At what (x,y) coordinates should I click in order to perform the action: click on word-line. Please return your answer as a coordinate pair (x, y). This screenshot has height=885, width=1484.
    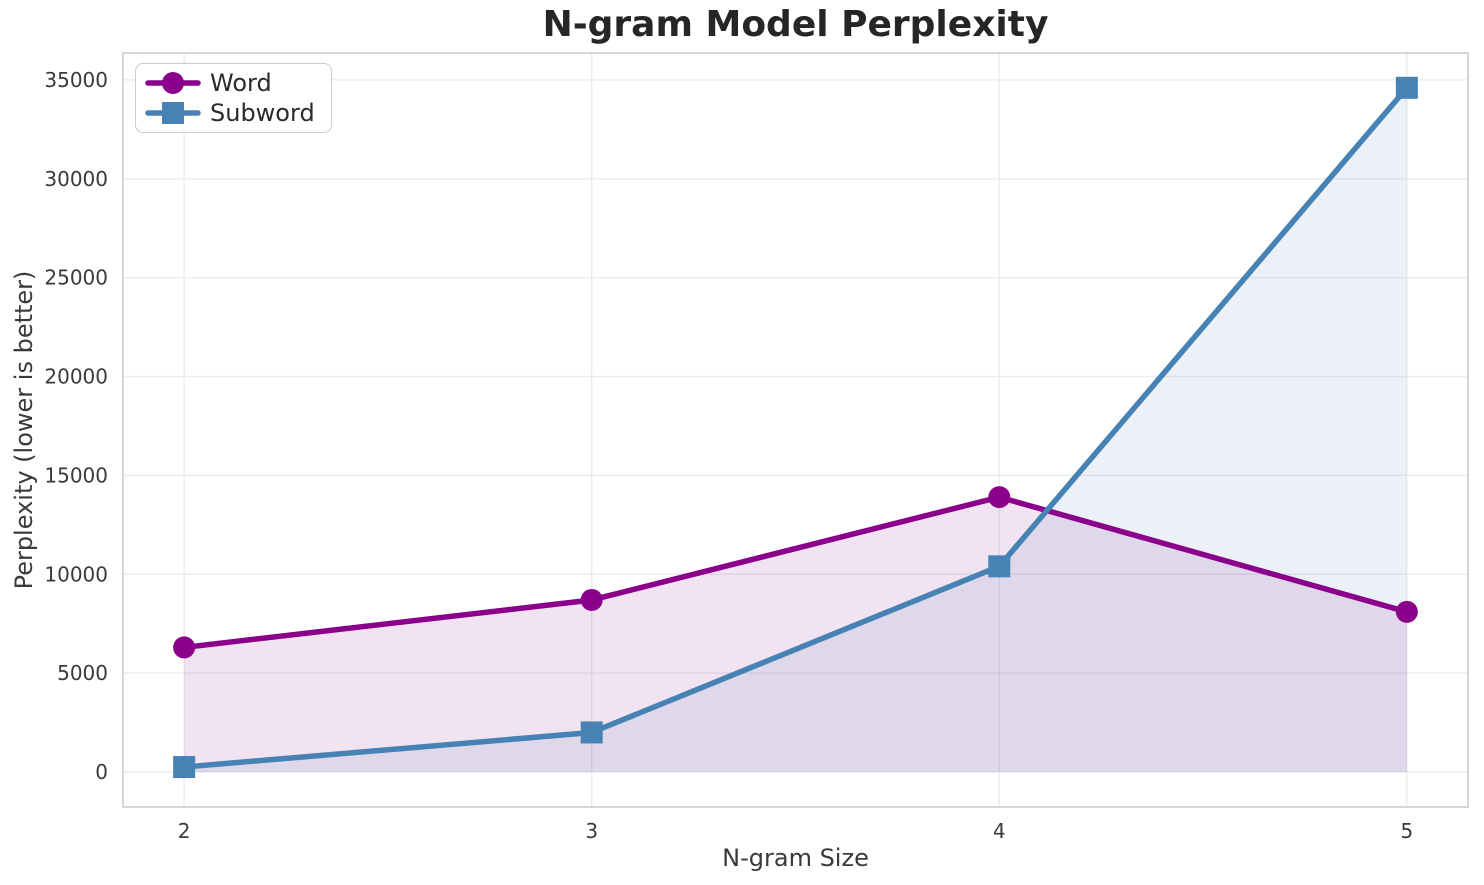
    Looking at the image, I should click on (795, 572).